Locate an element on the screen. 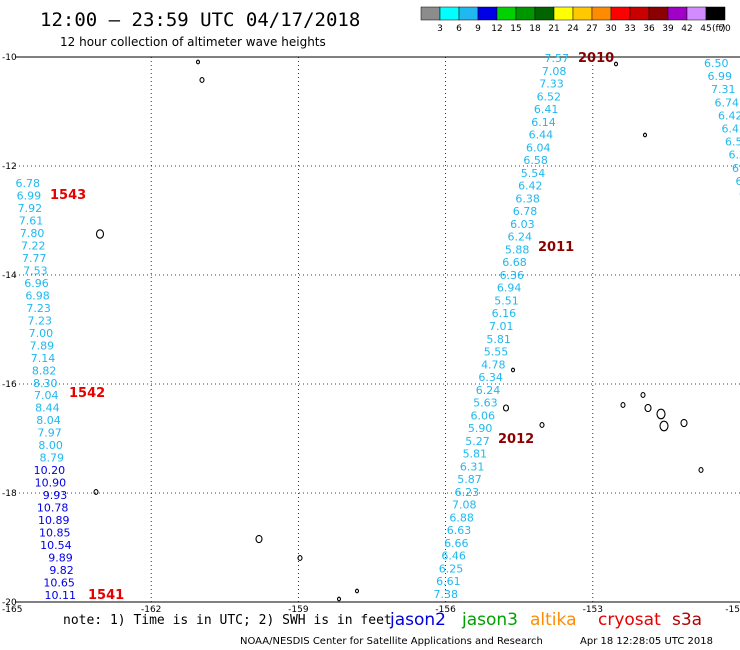 Image resolution: width=740 pixels, height=650 pixels. colorbar-tick-label: 27 is located at coordinates (591, 29).